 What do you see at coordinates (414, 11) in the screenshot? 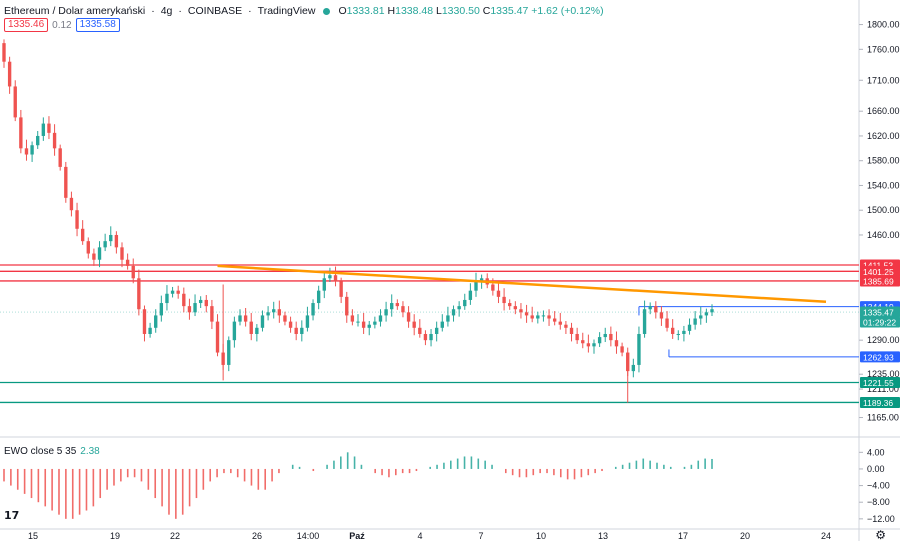
I see `high-value: 1338.48` at bounding box center [414, 11].